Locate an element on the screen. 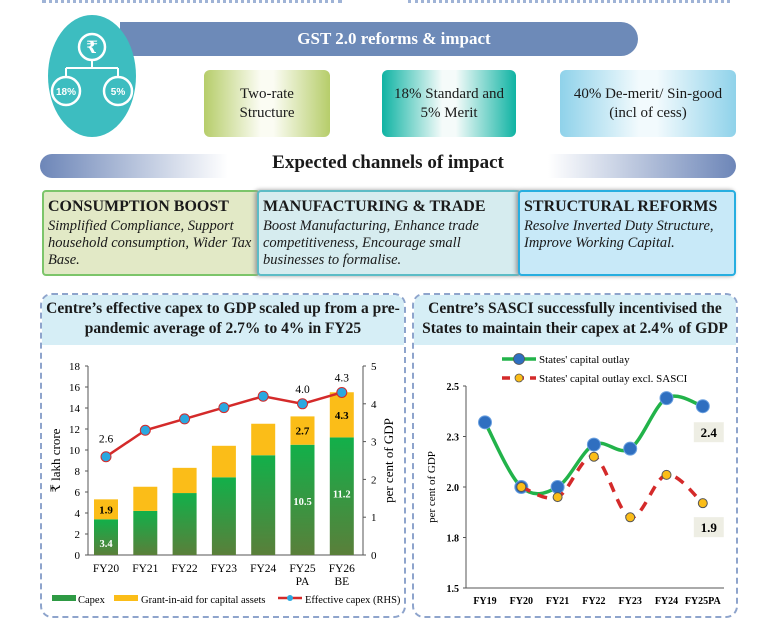  y-tick-label-right: 3 is located at coordinates (374, 443).